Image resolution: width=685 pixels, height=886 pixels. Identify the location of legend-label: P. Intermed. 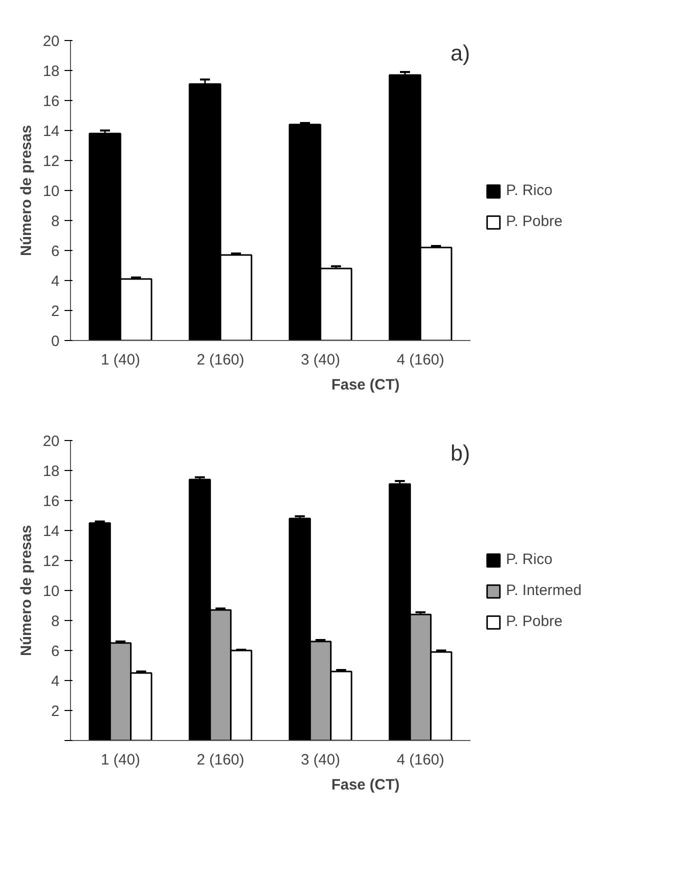
(544, 590).